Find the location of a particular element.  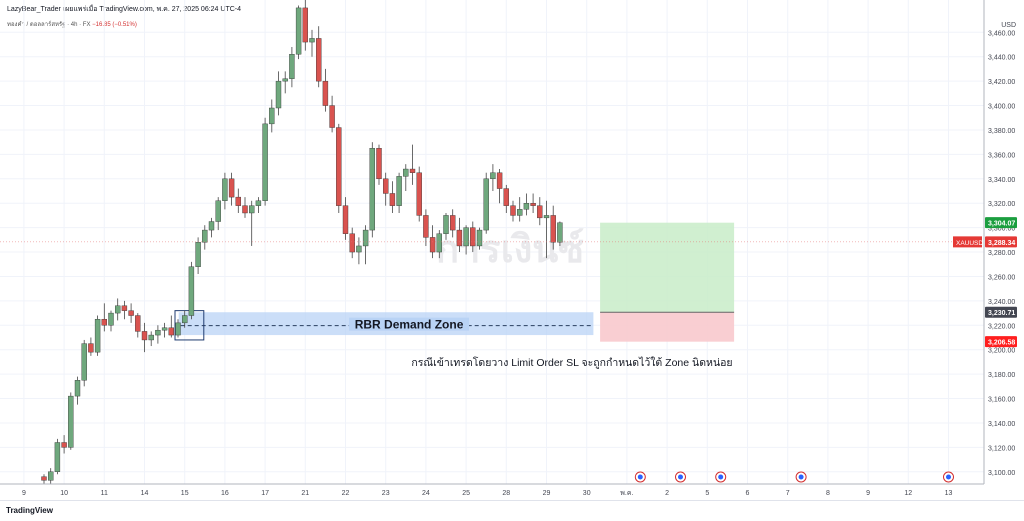

x-tick-label: 29 is located at coordinates (547, 493).